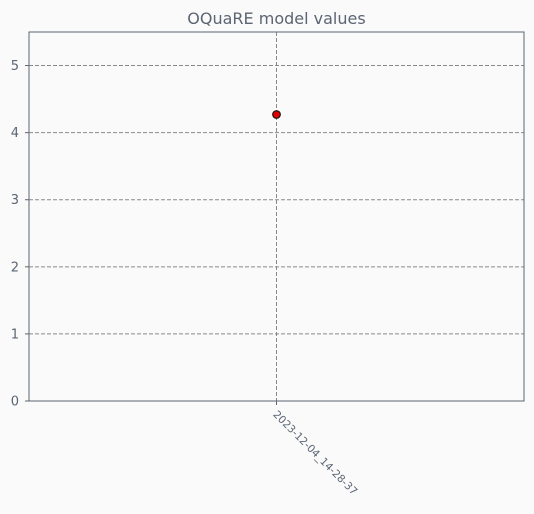 The width and height of the screenshot is (534, 514). Describe the element at coordinates (15, 133) in the screenshot. I see `y-tick-label: 4` at that location.